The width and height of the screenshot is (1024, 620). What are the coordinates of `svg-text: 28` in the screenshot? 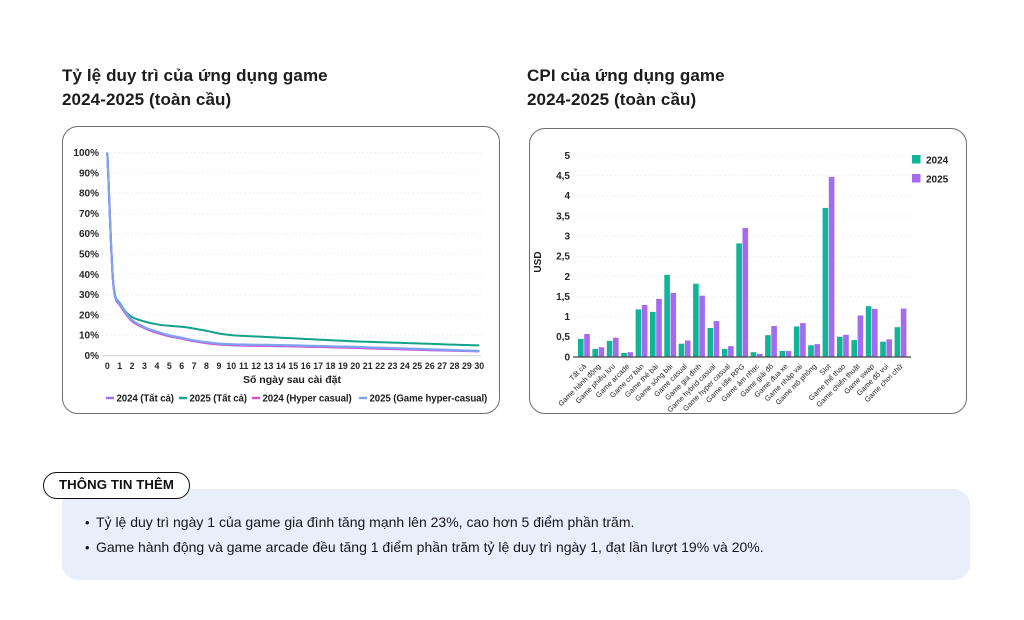 It's located at (454, 366).